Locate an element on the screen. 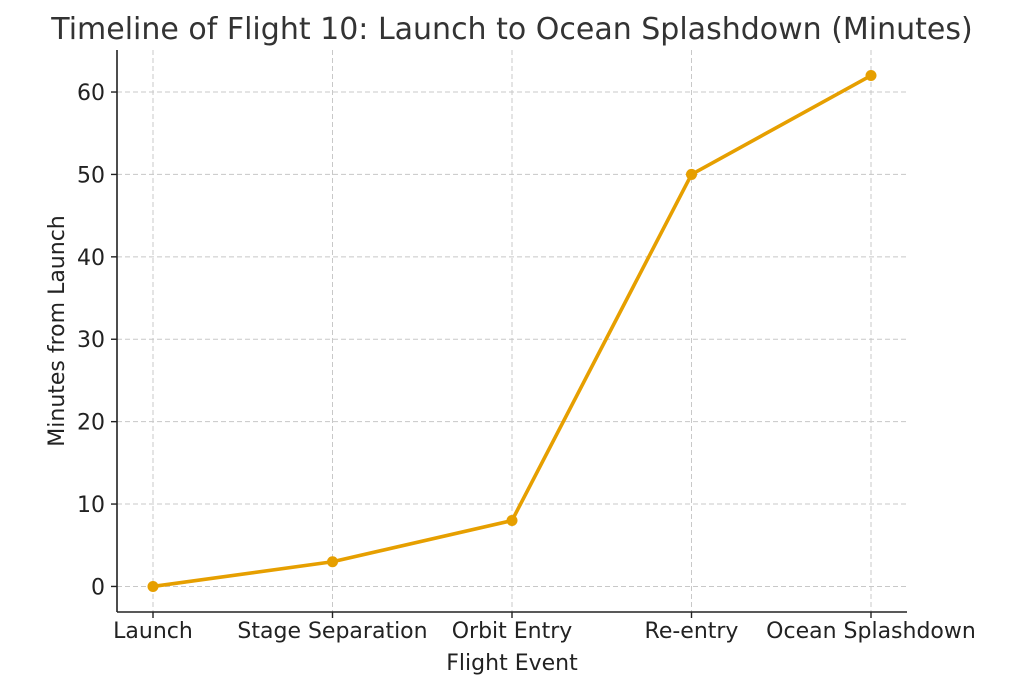 This screenshot has width=1024, height=690. y-tick-label: 50 is located at coordinates (91, 175).